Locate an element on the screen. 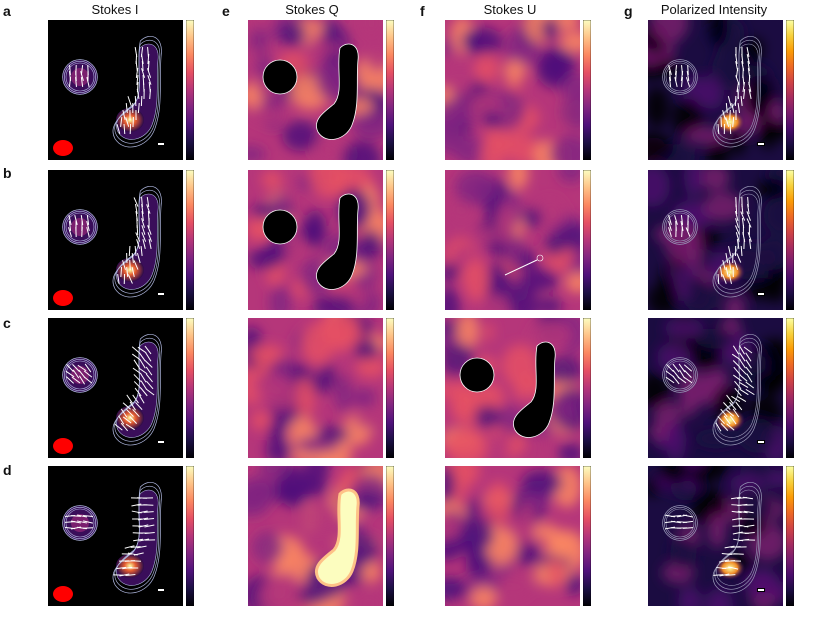 This screenshot has width=830, height=625. panel-letter-d: d is located at coordinates (7, 470).